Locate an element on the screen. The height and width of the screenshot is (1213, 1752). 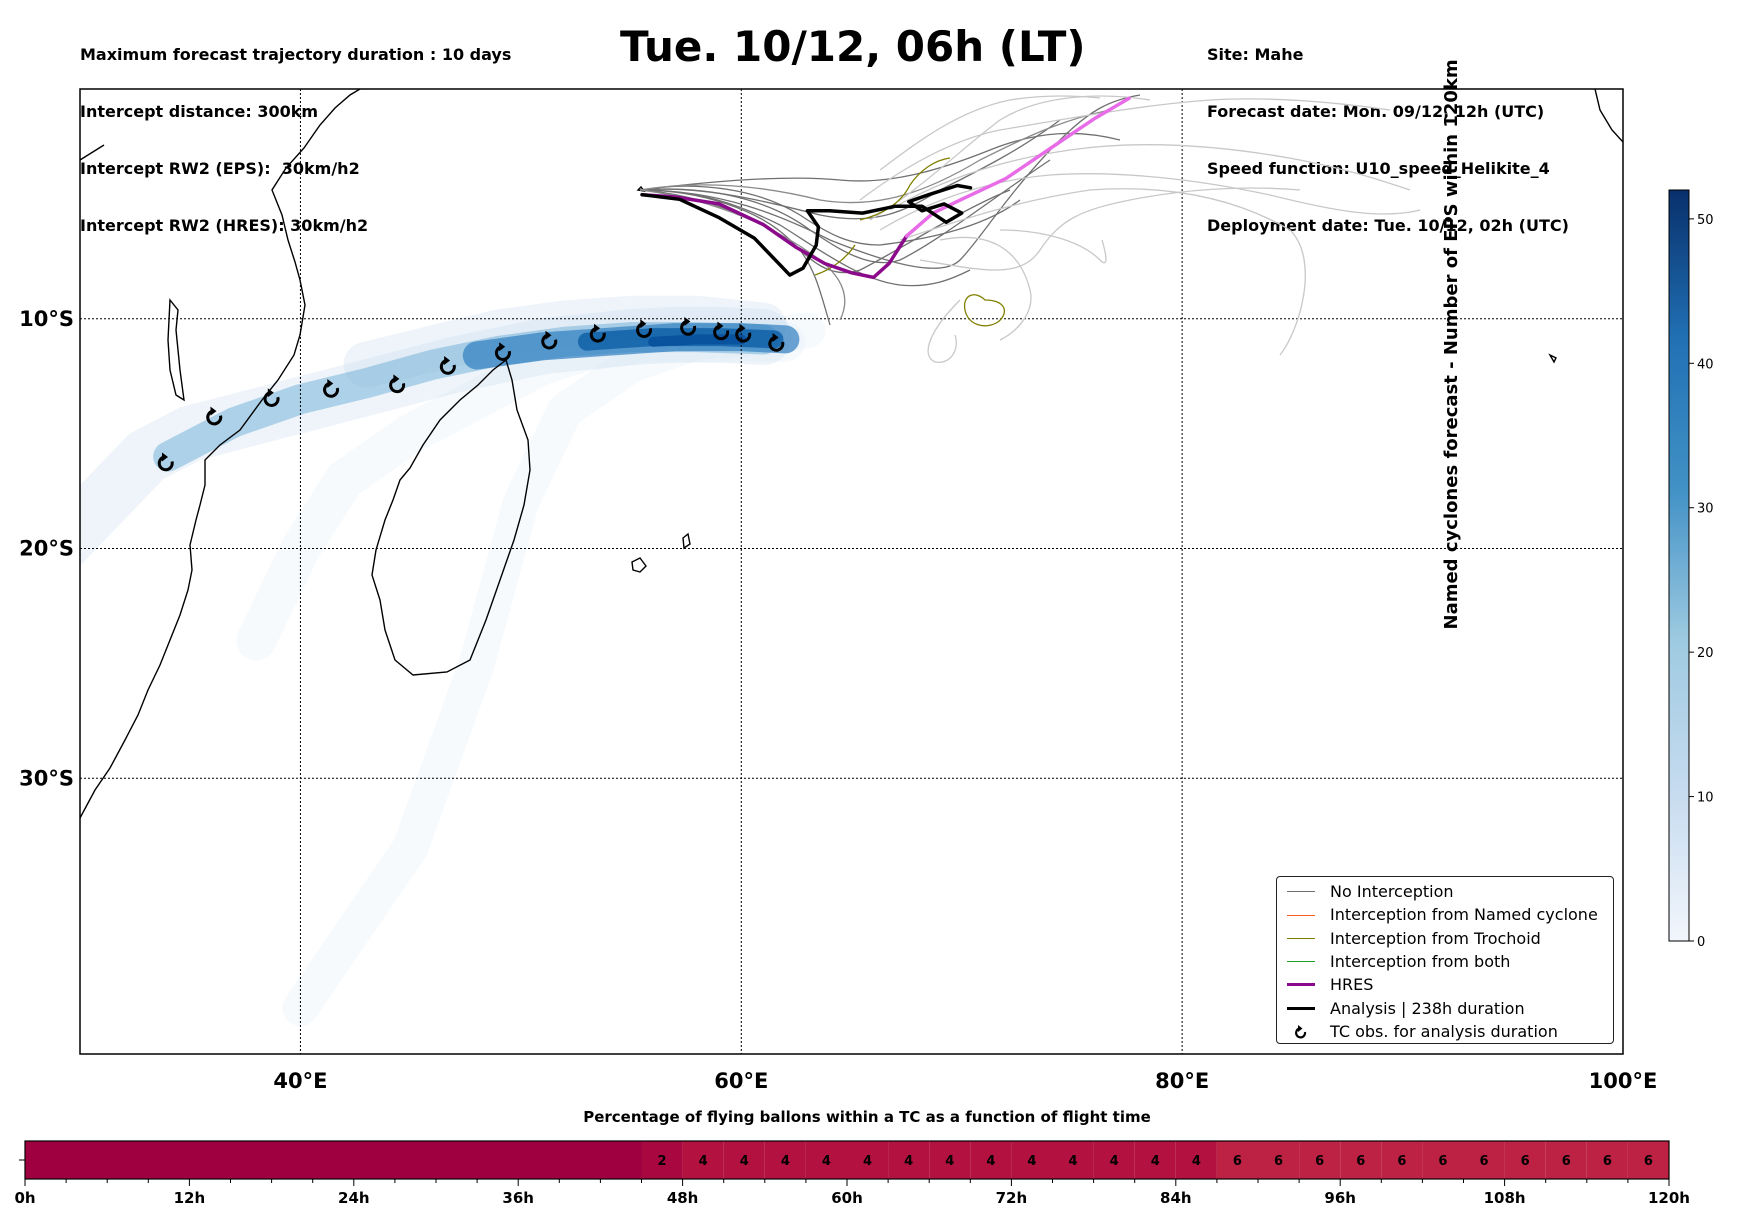
colorbar-tick-label: 50 is located at coordinates (1705, 220).